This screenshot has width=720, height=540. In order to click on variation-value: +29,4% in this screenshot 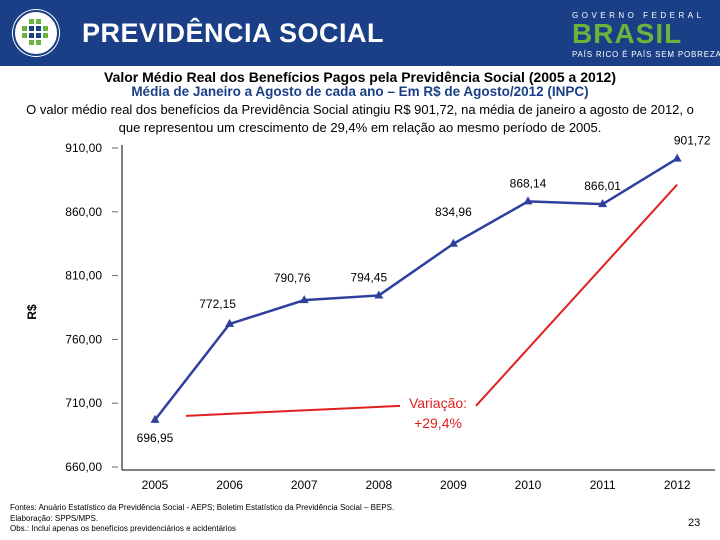, I will do `click(438, 423)`.